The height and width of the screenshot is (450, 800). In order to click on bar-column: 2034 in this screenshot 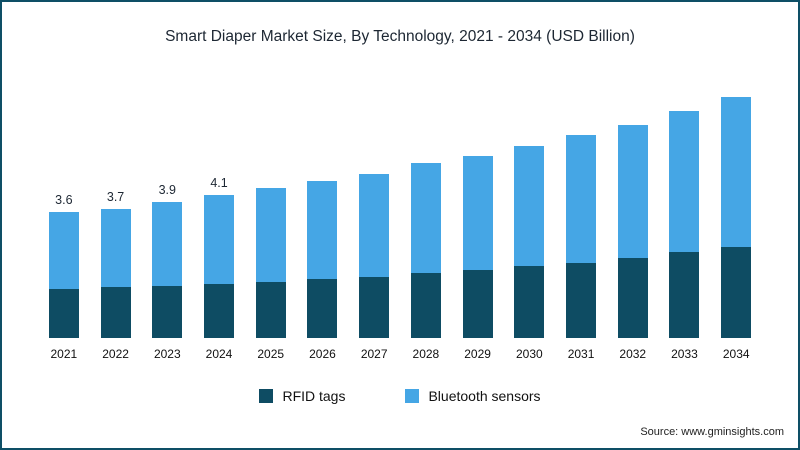, I will do `click(736, 219)`.